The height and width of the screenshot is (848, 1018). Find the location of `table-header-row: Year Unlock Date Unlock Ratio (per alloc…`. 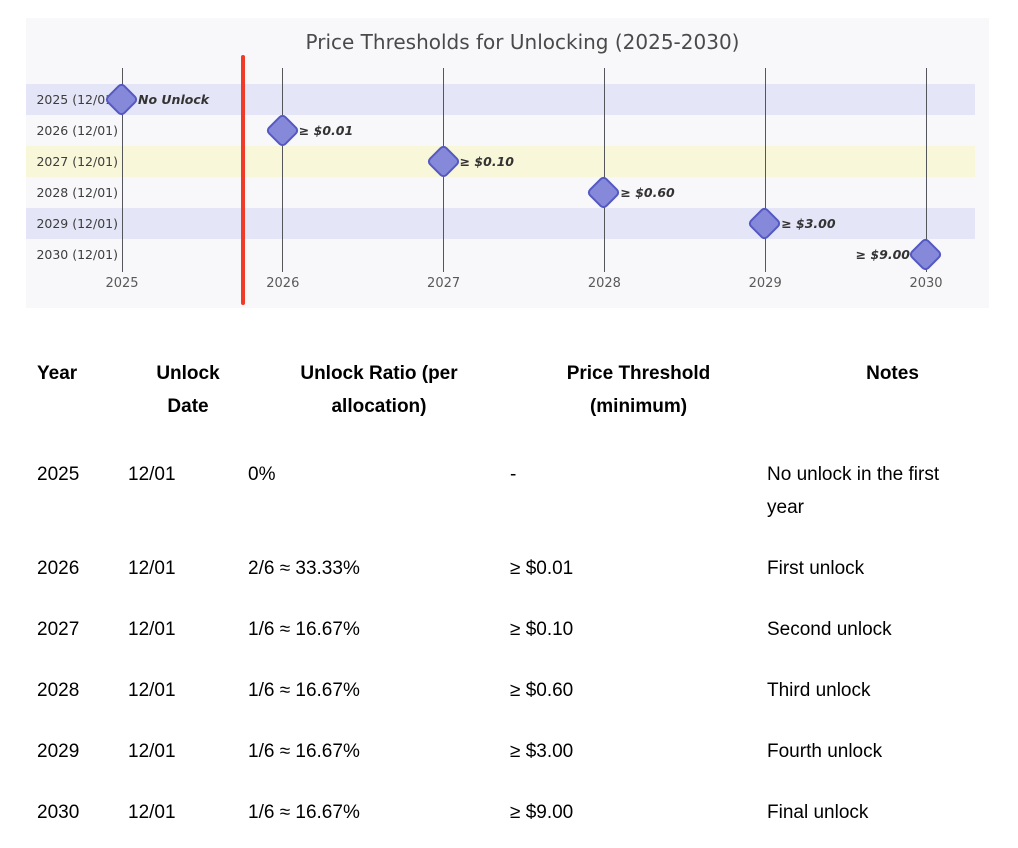

table-header-row: Year Unlock Date Unlock Ratio (per alloc… is located at coordinates (509, 390).